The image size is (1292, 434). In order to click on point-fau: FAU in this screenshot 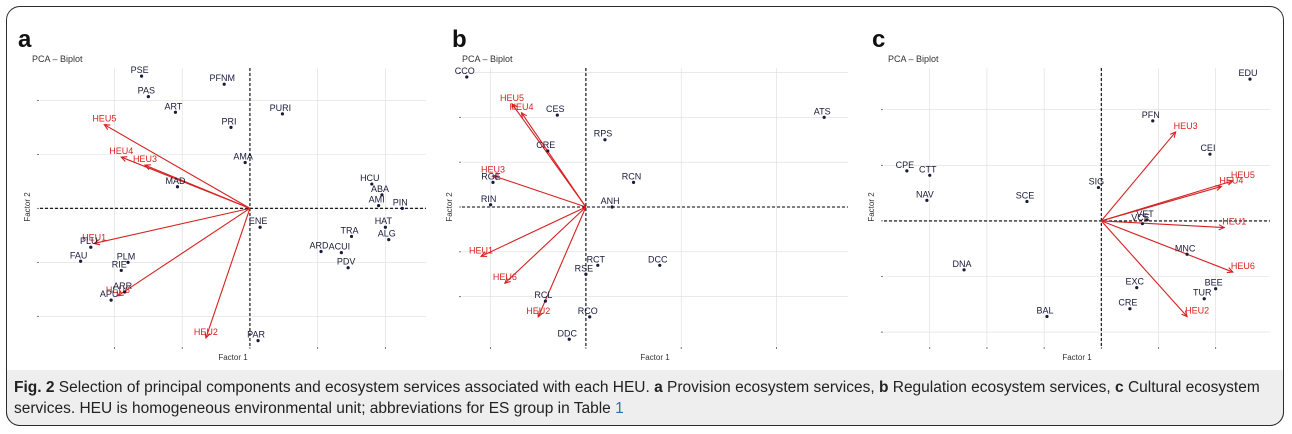, I will do `click(79, 256)`.